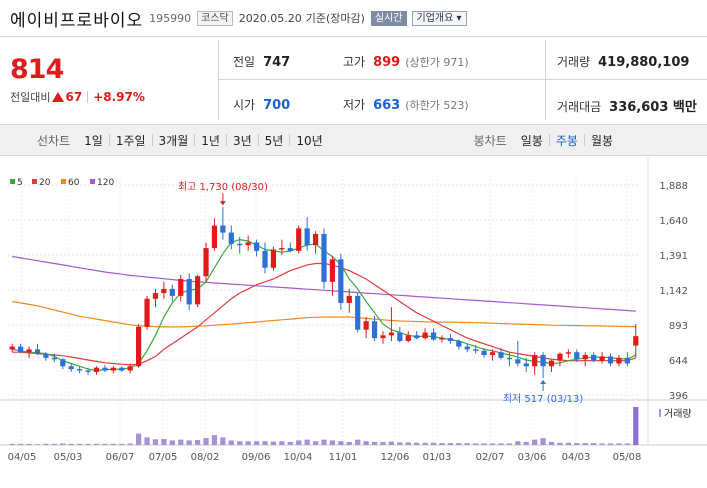 The width and height of the screenshot is (707, 488). I want to click on legend-label: 5, so click(20, 183).